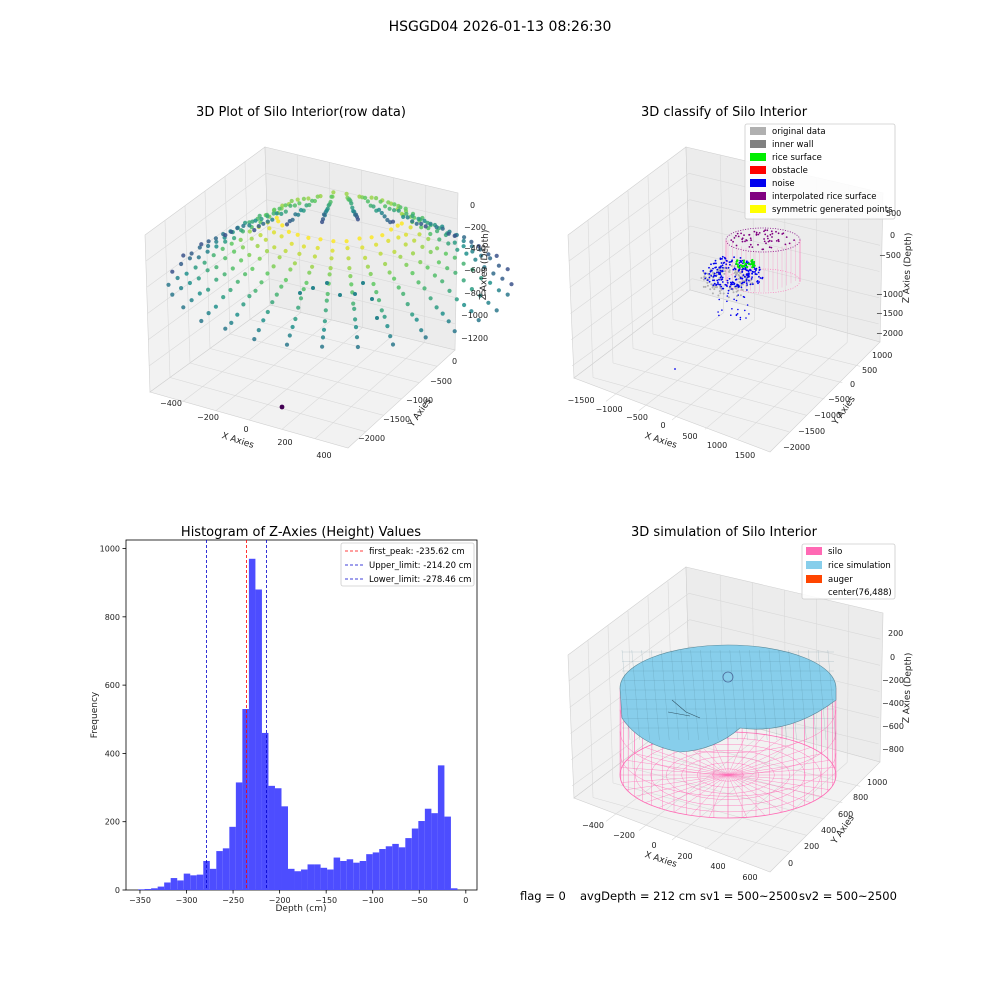 The width and height of the screenshot is (1000, 1000). Describe the element at coordinates (820, 171) in the screenshot. I see `classify-legend` at that location.